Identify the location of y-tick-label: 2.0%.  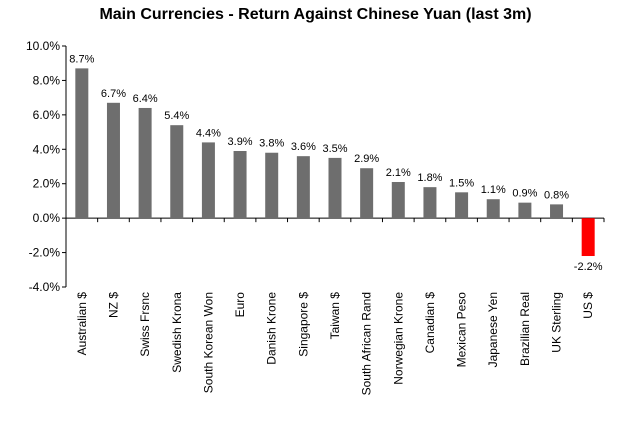
(47, 184).